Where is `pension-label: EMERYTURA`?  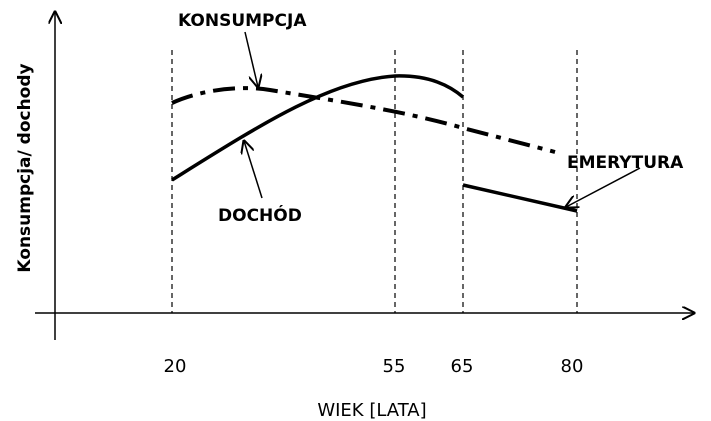 pension-label: EMERYTURA is located at coordinates (625, 163).